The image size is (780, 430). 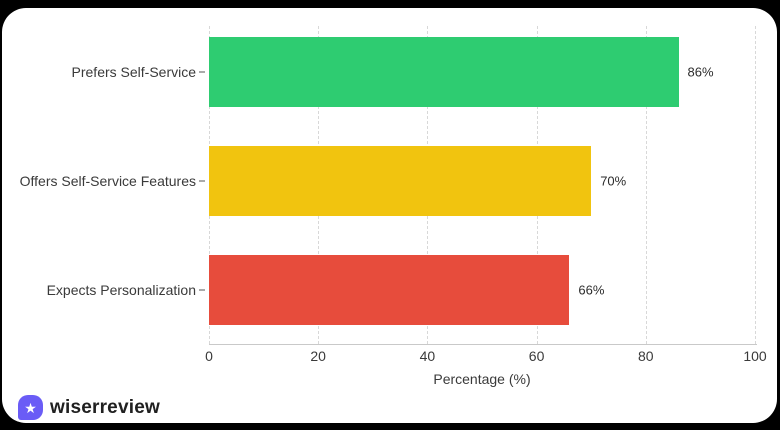 What do you see at coordinates (700, 72) in the screenshot?
I see `value-label: 86%` at bounding box center [700, 72].